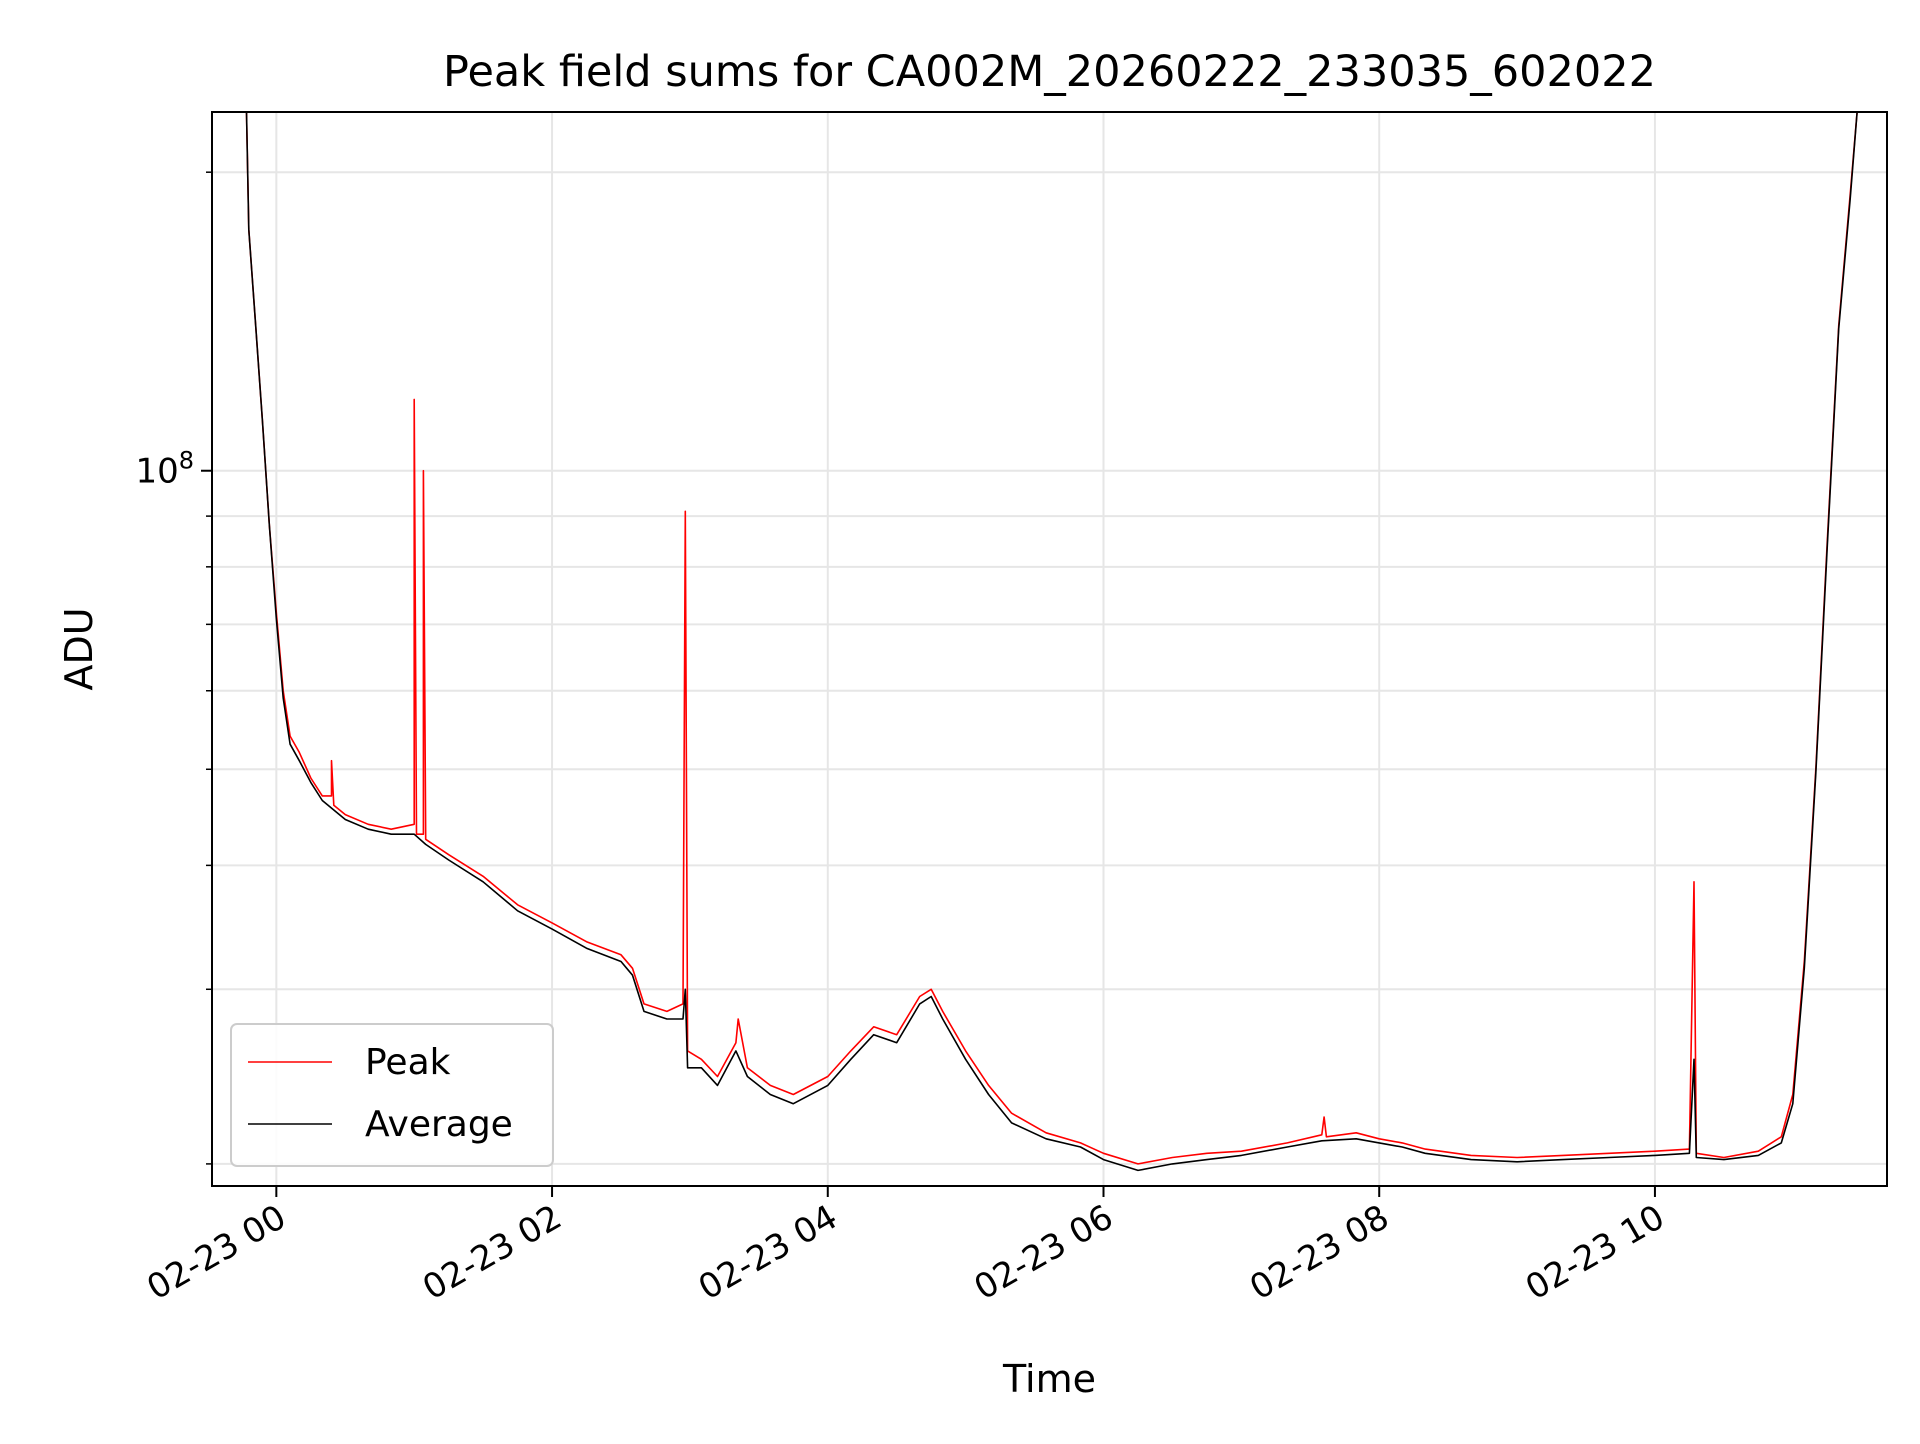  I want to click on legend: Peak Average, so click(392, 1095).